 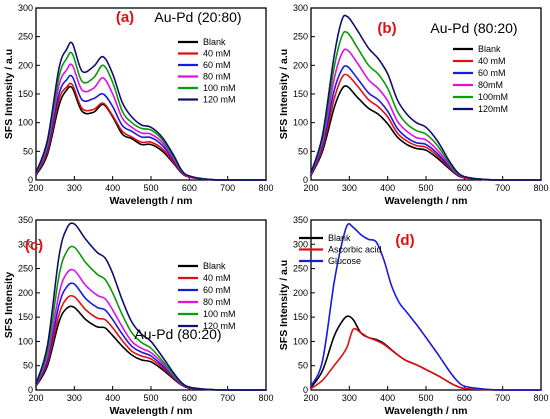 What do you see at coordinates (219, 314) in the screenshot?
I see `legend-label: 100 mM` at bounding box center [219, 314].